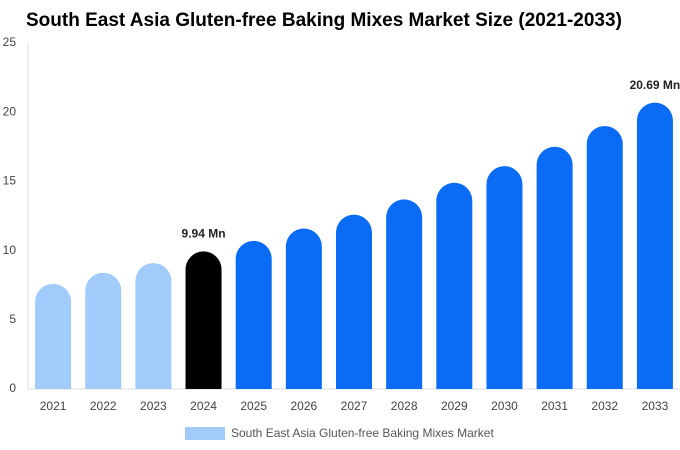 The height and width of the screenshot is (450, 680). I want to click on x-tick-label: 2025, so click(253, 406).